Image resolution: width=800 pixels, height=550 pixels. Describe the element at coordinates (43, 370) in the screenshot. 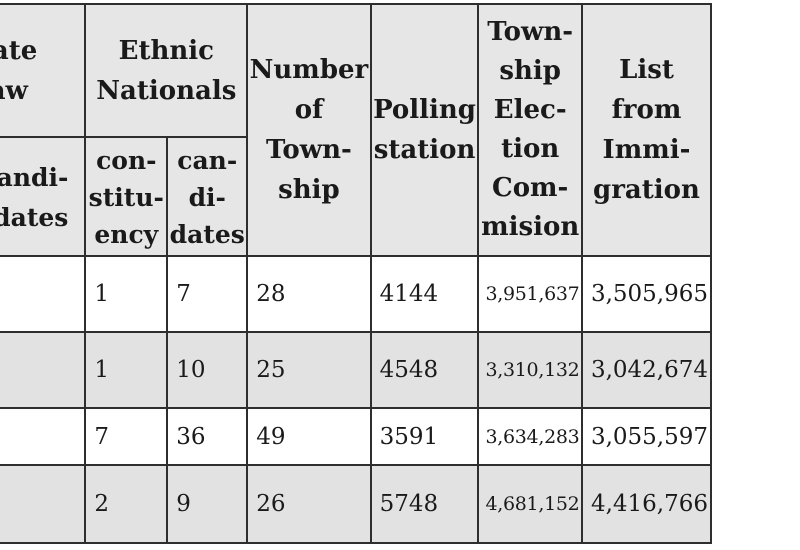

I see `cell-state-candidates: 122` at that location.